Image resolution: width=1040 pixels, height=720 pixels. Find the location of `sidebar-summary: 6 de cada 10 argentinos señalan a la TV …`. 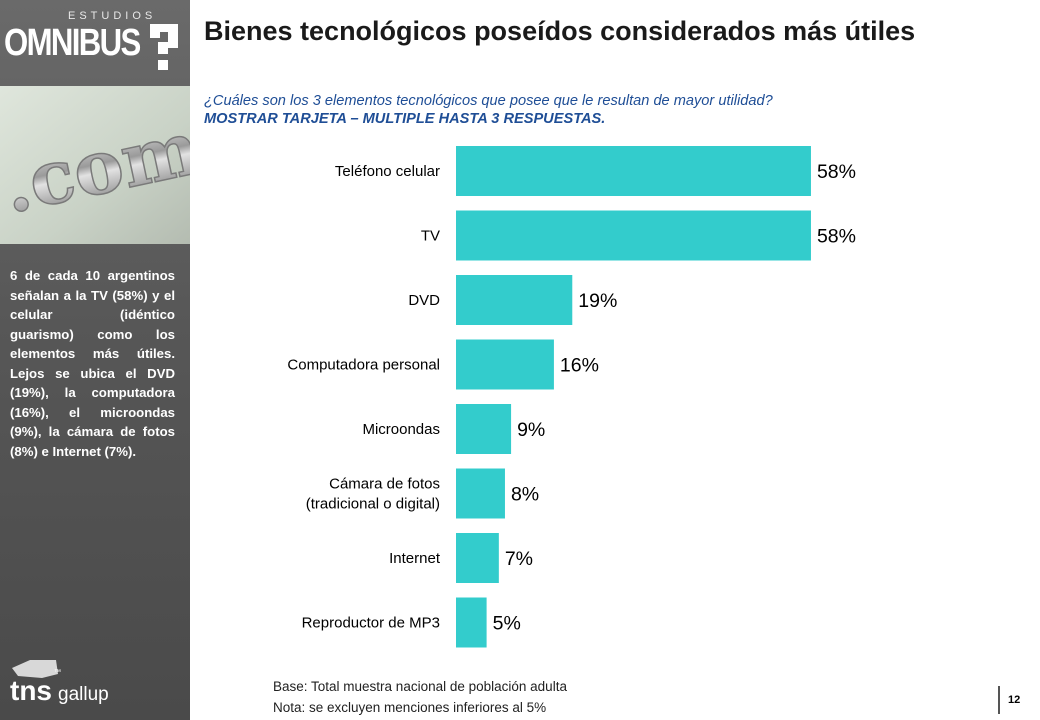

sidebar-summary: 6 de cada 10 argentinos señalan a la TV … is located at coordinates (92, 363).